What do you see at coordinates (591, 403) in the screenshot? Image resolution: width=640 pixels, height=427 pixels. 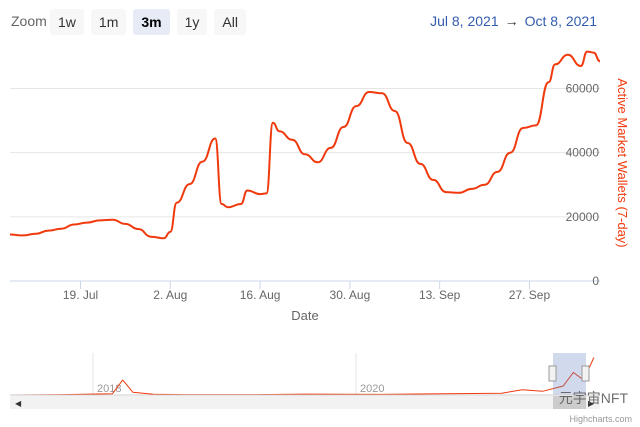 I see `scroll-right-icon: ▶` at bounding box center [591, 403].